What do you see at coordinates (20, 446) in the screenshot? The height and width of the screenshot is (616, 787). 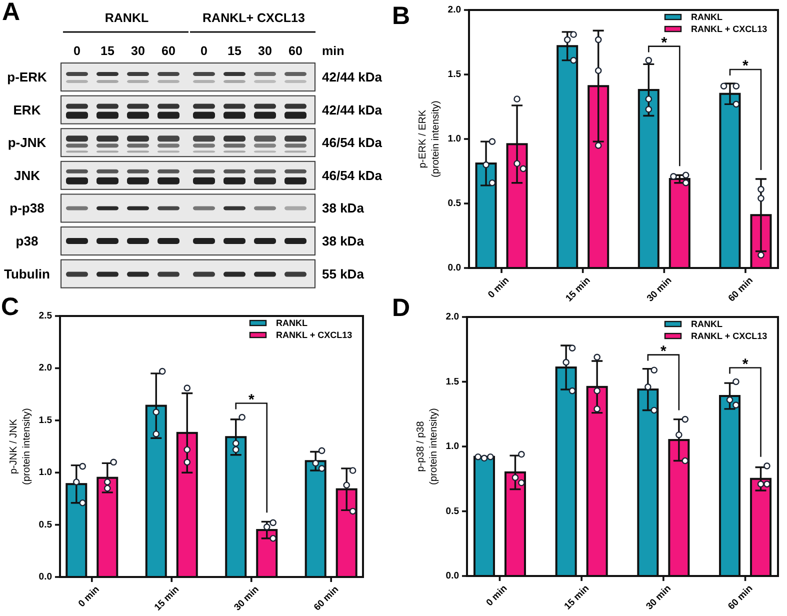 I see `y-axis-title: p-JNK / JNK (protein intensity)` at bounding box center [20, 446].